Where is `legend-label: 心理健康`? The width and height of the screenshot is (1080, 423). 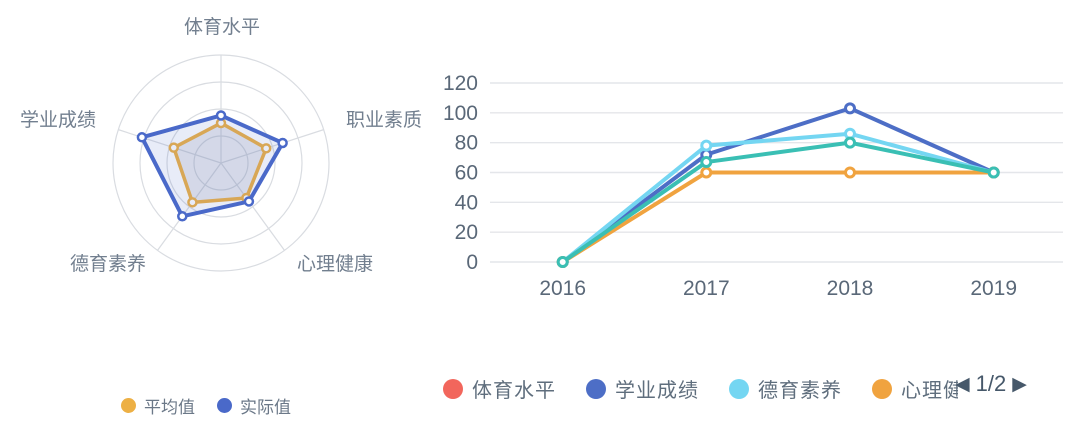 legend-label: 心理健康 is located at coordinates (929, 391).